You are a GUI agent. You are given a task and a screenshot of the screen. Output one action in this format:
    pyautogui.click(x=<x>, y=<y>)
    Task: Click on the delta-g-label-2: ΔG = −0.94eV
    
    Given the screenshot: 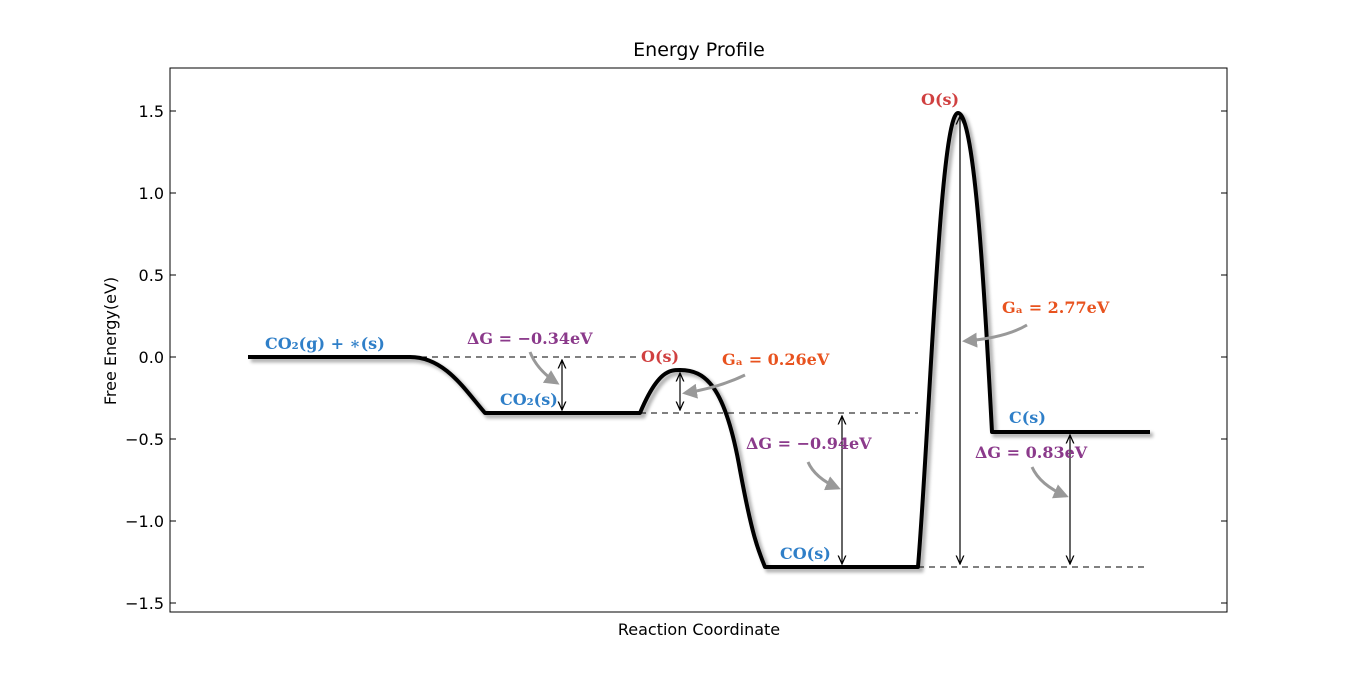 What is the action you would take?
    pyautogui.click(x=809, y=443)
    